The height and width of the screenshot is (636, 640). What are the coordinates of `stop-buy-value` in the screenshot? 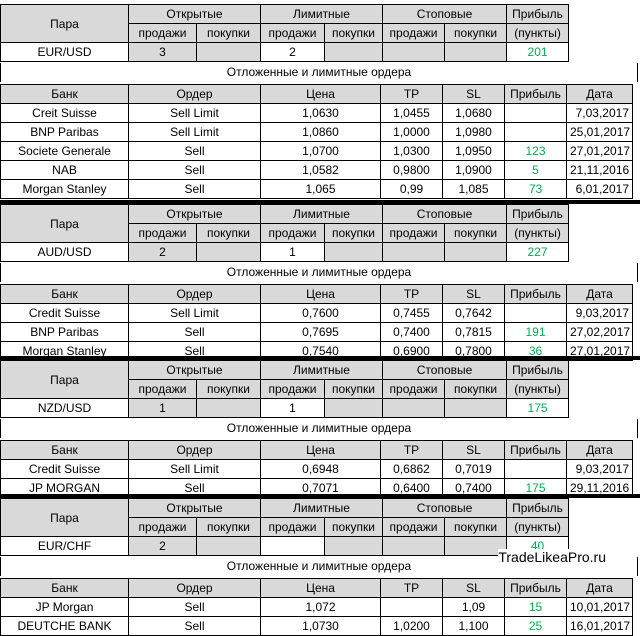 It's located at (476, 408).